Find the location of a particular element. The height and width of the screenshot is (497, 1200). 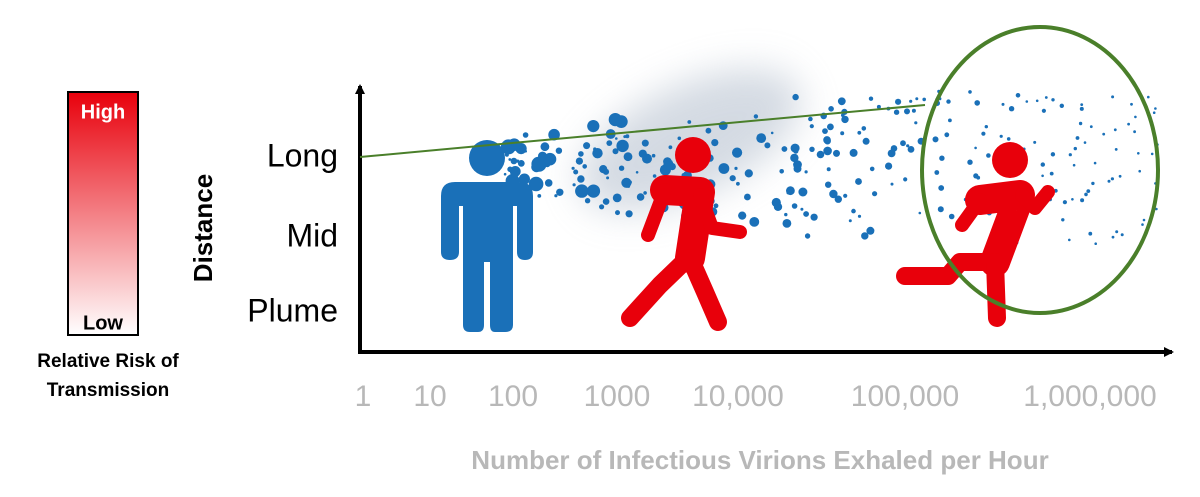

legend-low: Low is located at coordinates (103, 323).